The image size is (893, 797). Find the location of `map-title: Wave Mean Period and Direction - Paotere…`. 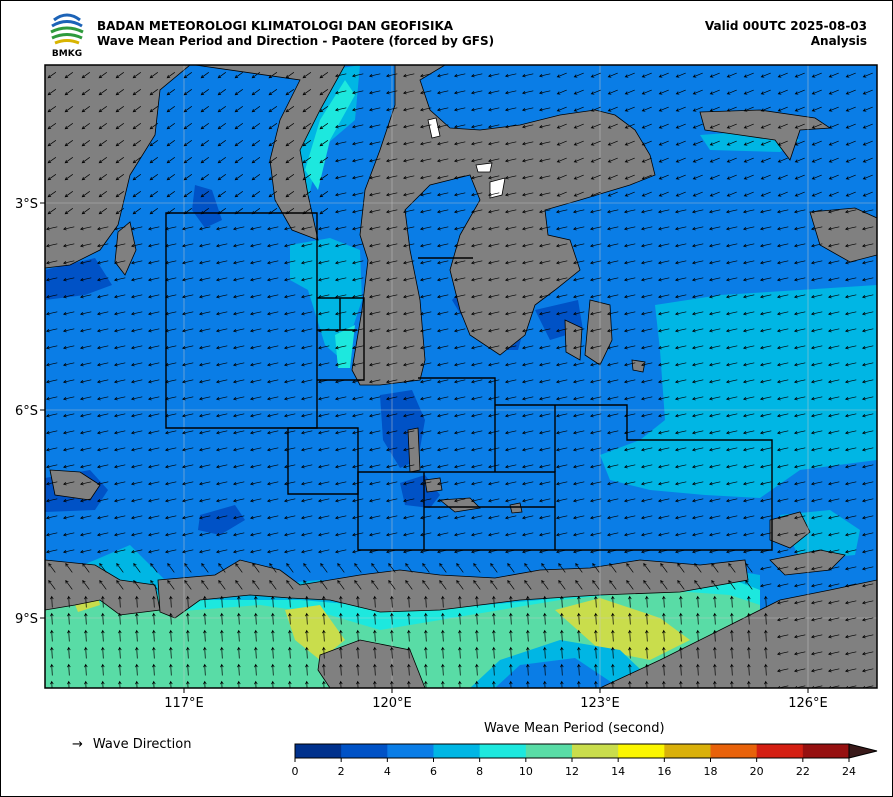

map-title: Wave Mean Period and Direction - Paotere… is located at coordinates (296, 41).